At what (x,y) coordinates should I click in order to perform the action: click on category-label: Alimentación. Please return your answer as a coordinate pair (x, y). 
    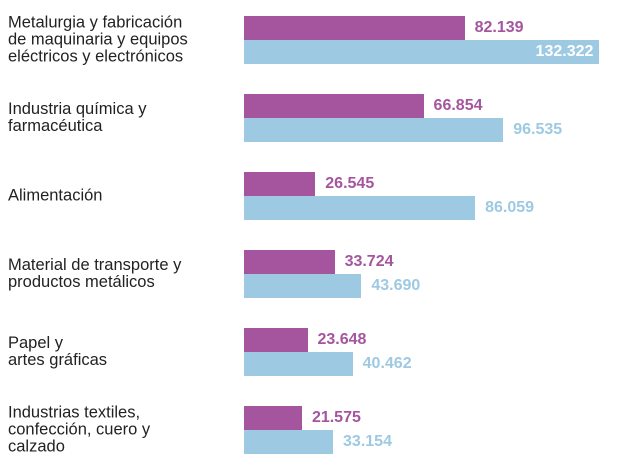
    Looking at the image, I should click on (55, 195).